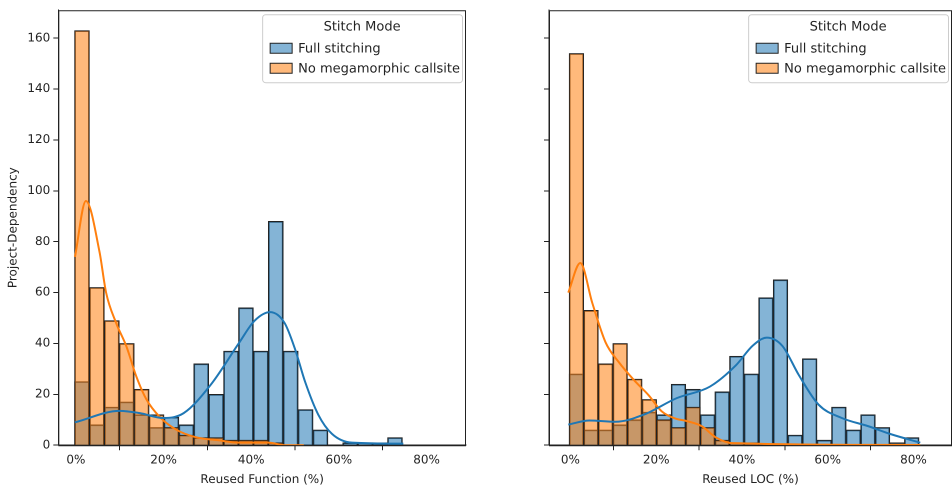  What do you see at coordinates (750, 479) in the screenshot?
I see `x-axis-title: Reused LOC (%)` at bounding box center [750, 479].